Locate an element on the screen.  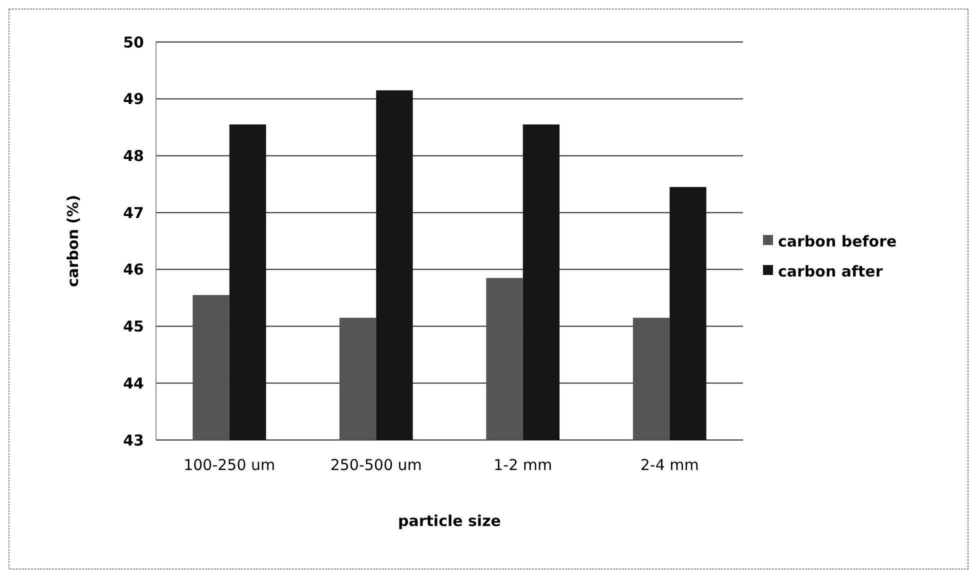
y-tick-label: 48 is located at coordinates (133, 155).